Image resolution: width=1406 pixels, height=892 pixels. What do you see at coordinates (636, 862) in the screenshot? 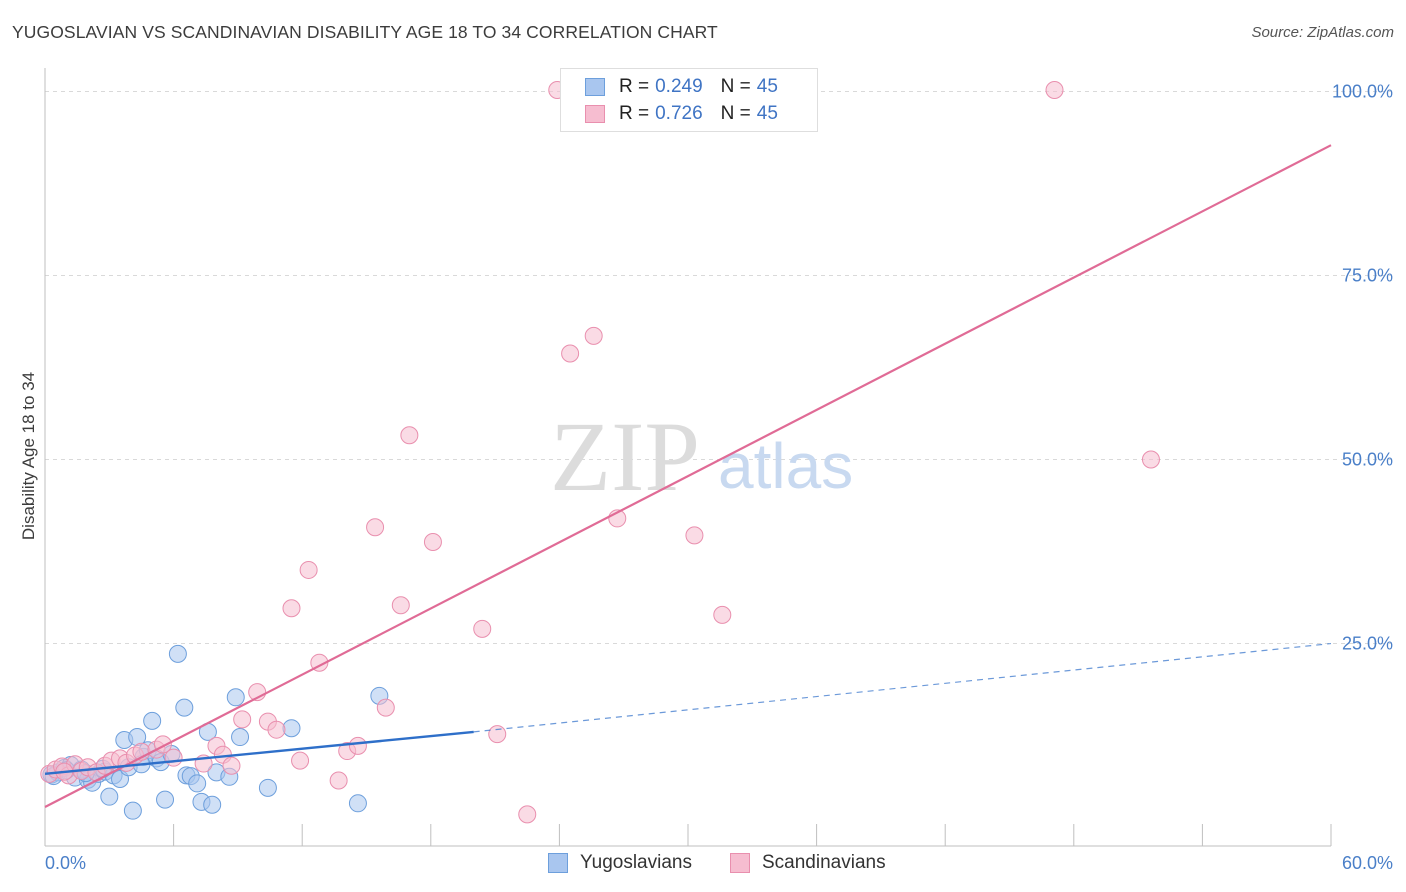
I see `legend-label-yugoslavians: Yugoslavians` at bounding box center [636, 862].